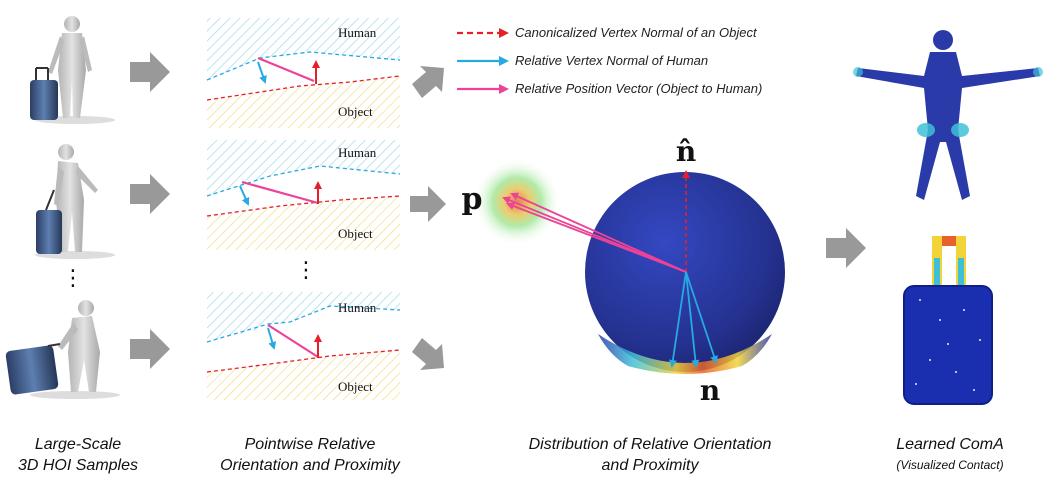  What do you see at coordinates (629, 266) in the screenshot?
I see `distribution-sphere` at bounding box center [629, 266].